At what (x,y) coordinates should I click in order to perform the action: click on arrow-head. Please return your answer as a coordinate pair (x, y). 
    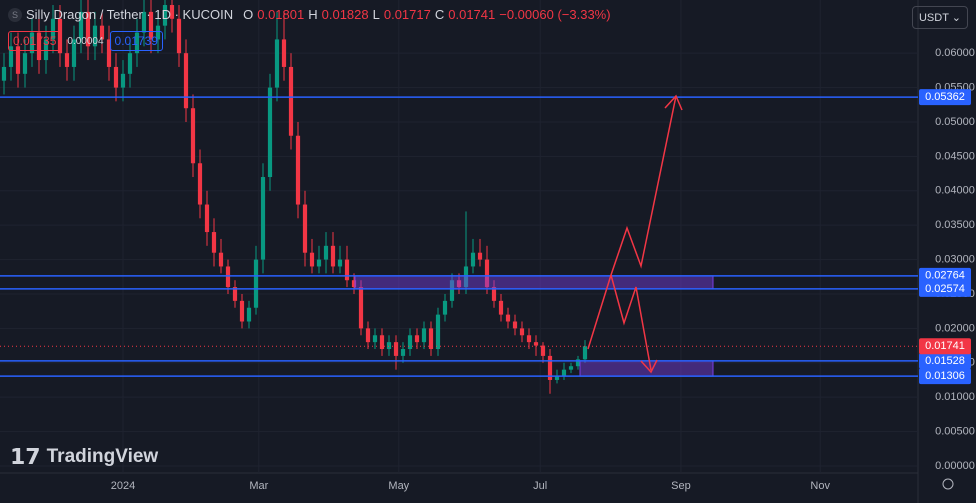
    Looking at the image, I should click on (649, 366).